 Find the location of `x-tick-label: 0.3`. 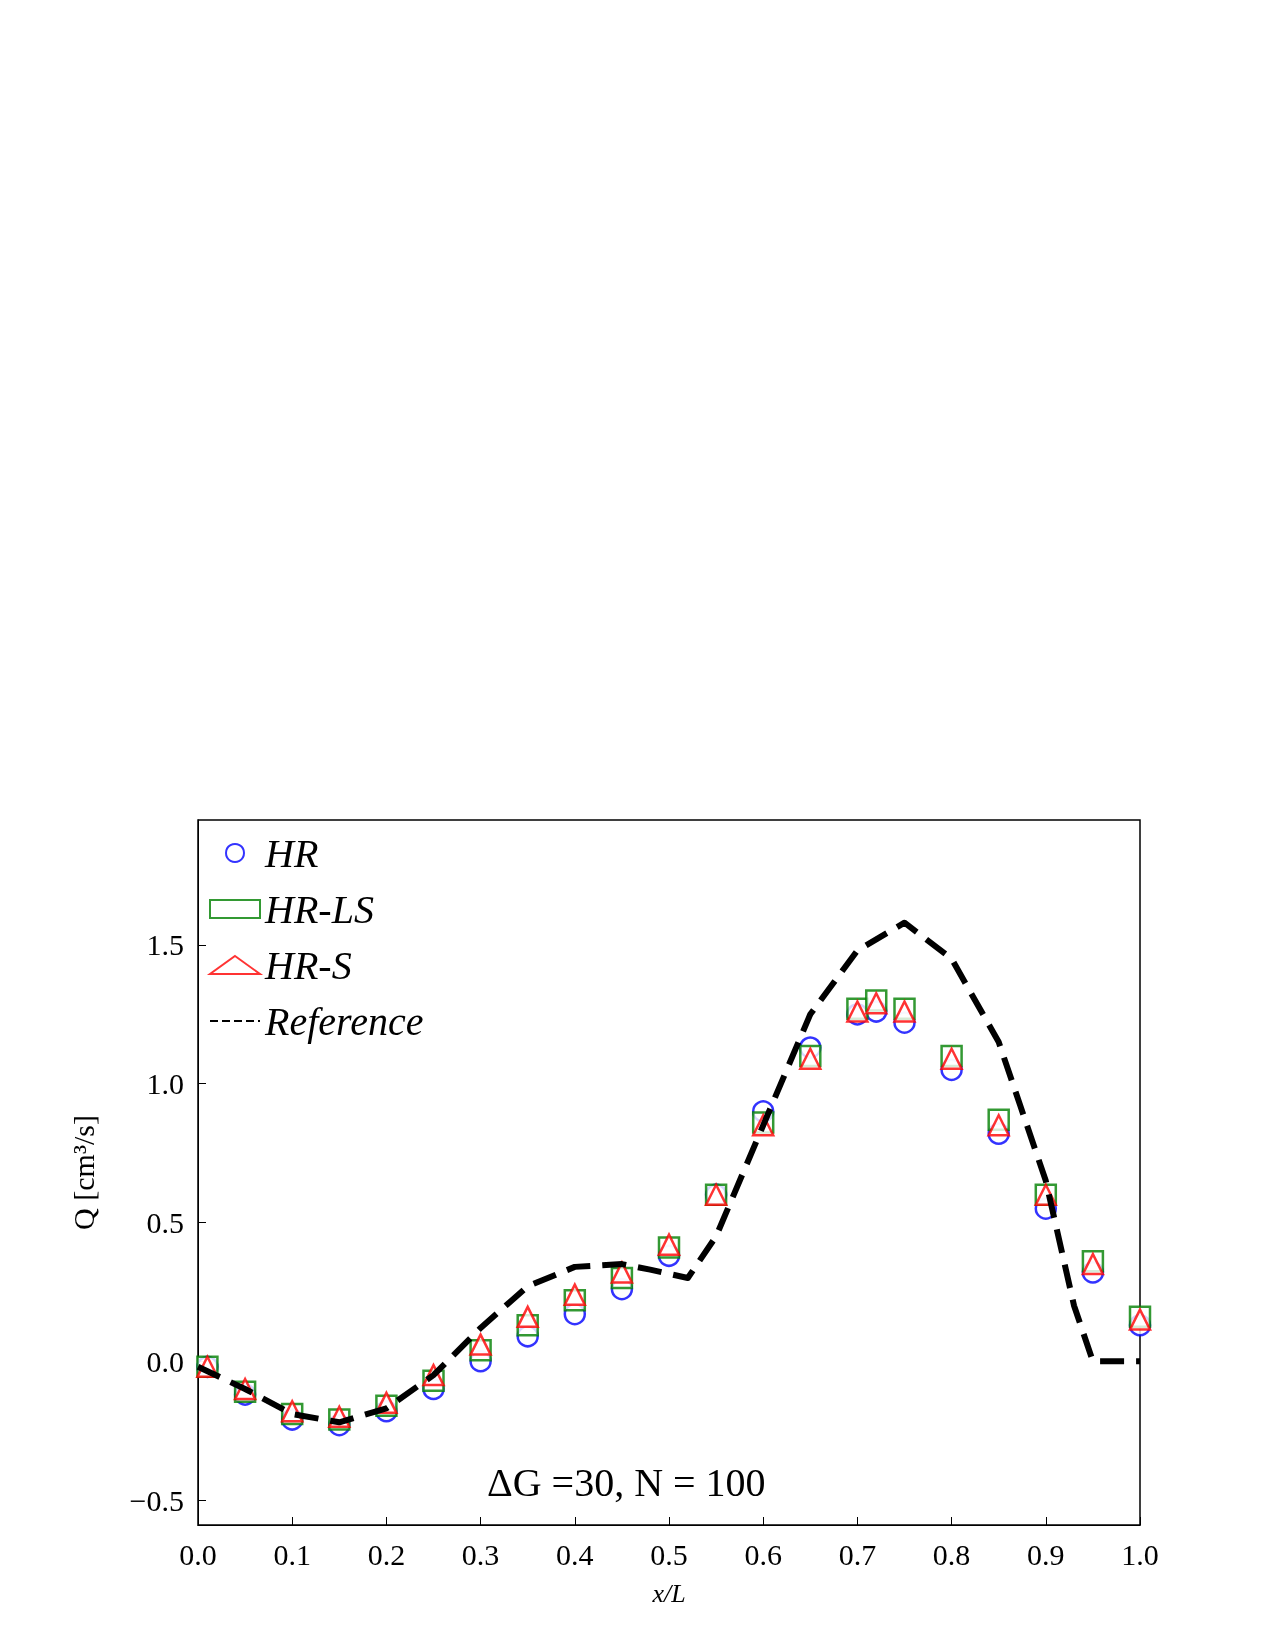

x-tick-label: 0.3 is located at coordinates (480, 1554).